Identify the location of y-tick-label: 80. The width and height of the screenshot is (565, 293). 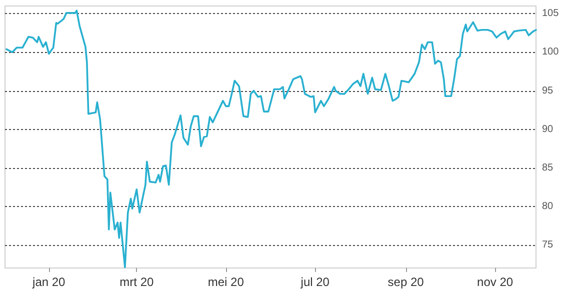
(548, 206).